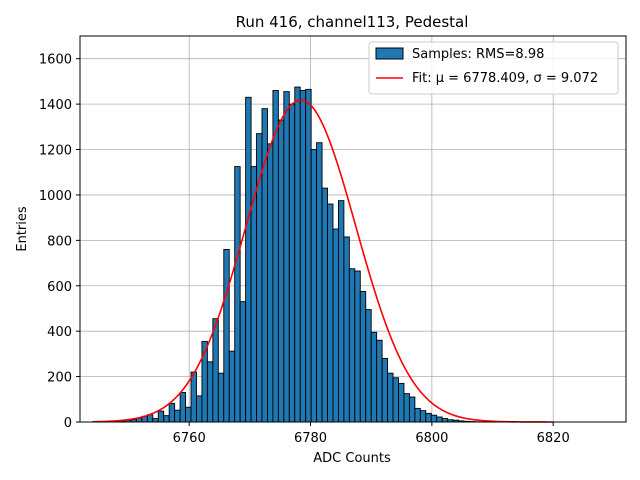  Describe the element at coordinates (55, 151) in the screenshot. I see `y-tick-label: 1200` at that location.